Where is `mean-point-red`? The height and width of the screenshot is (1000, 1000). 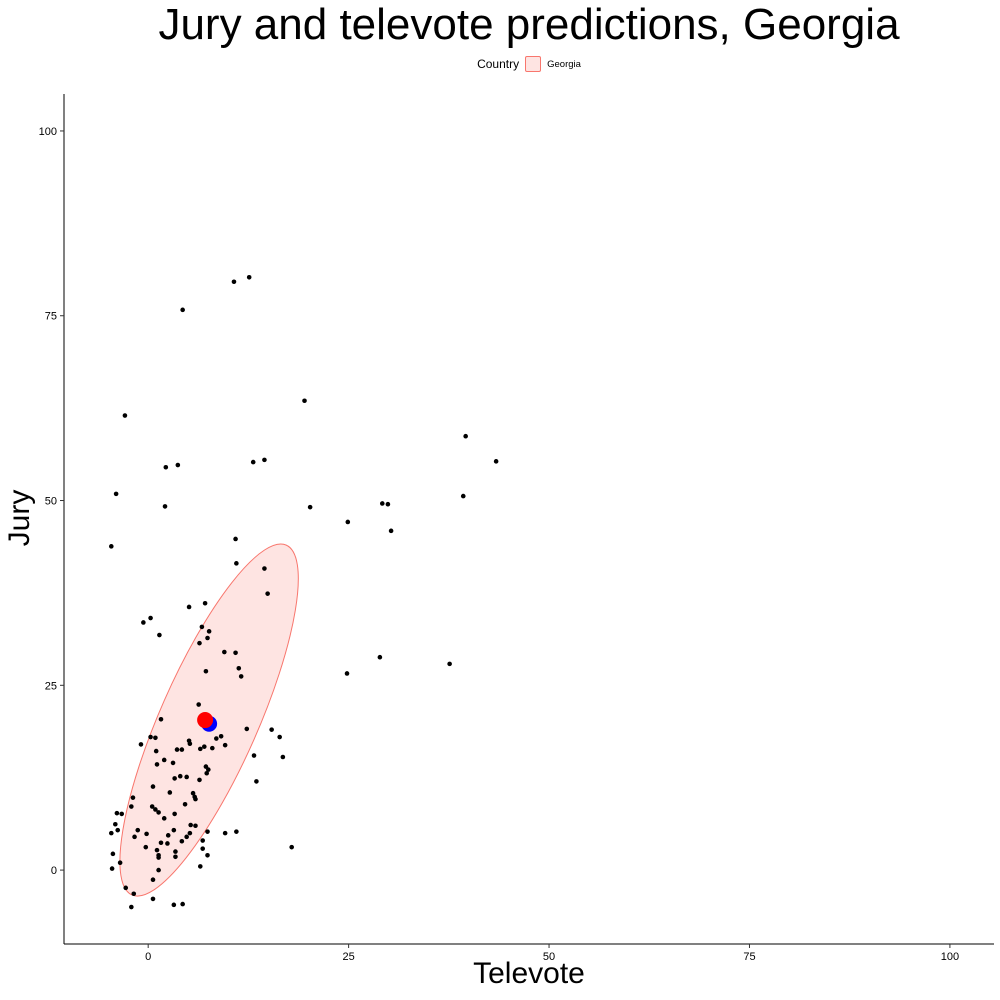 mean-point-red is located at coordinates (205, 720).